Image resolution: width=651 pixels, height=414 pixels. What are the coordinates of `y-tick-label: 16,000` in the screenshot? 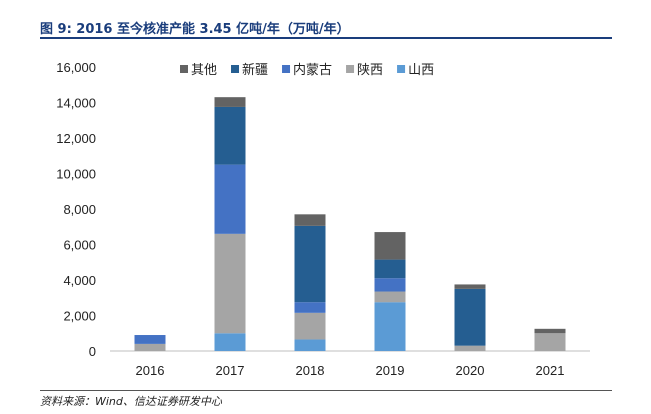 It's located at (76, 67).